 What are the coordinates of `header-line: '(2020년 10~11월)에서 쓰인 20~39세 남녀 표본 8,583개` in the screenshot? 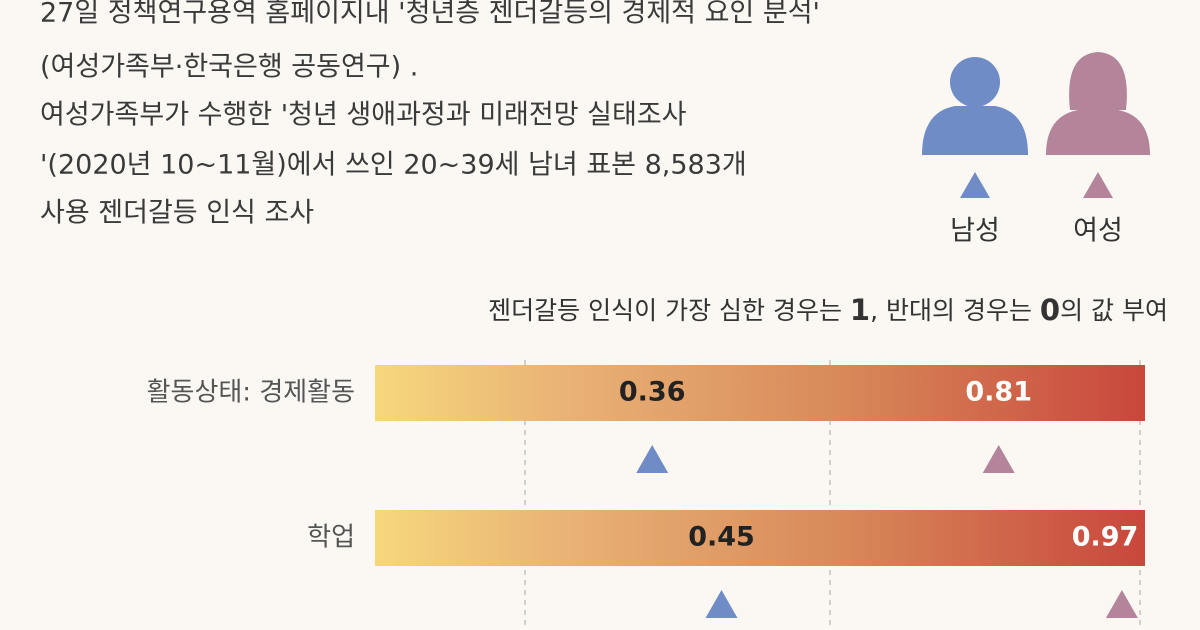 It's located at (393, 165).